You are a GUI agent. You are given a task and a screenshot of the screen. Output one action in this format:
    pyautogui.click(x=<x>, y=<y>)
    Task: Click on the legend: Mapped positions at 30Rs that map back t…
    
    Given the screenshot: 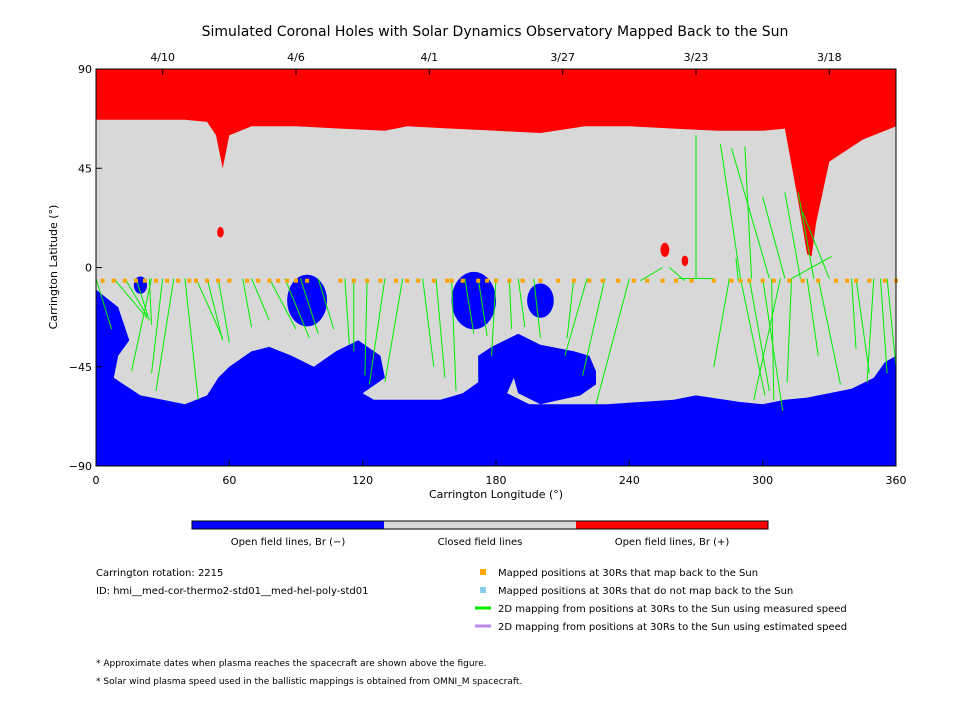 What is the action you would take?
    pyautogui.click(x=661, y=600)
    